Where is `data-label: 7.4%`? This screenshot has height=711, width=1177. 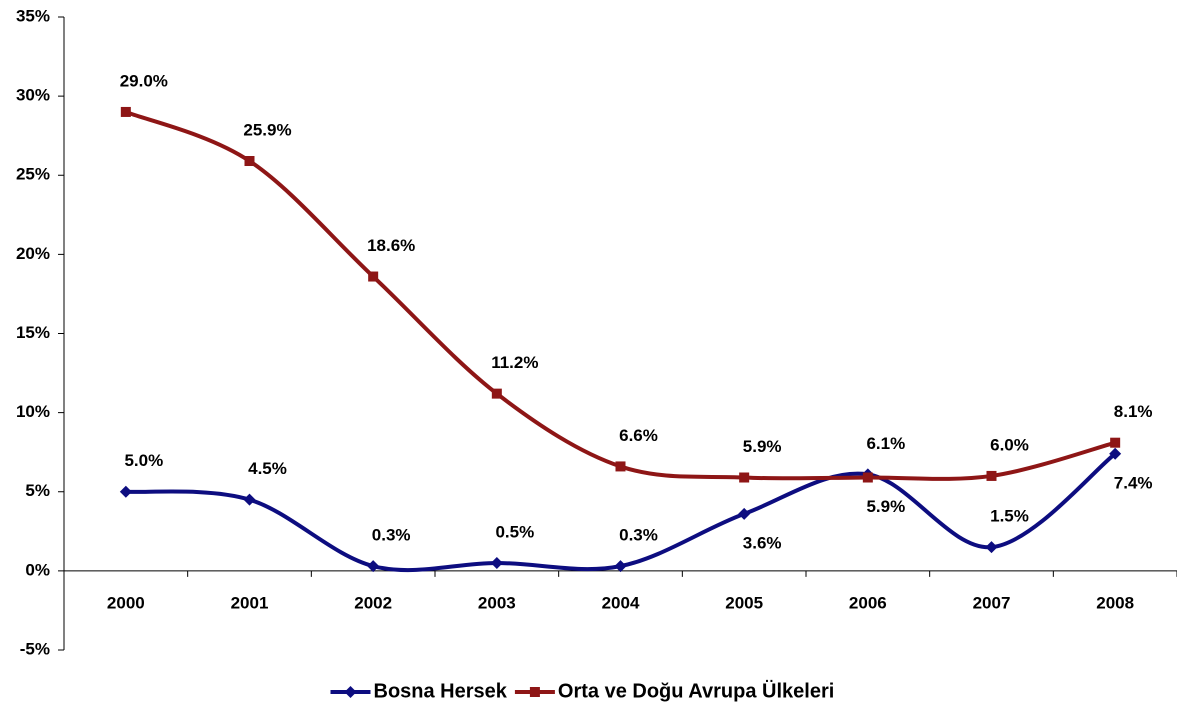 data-label: 7.4% is located at coordinates (1133, 482).